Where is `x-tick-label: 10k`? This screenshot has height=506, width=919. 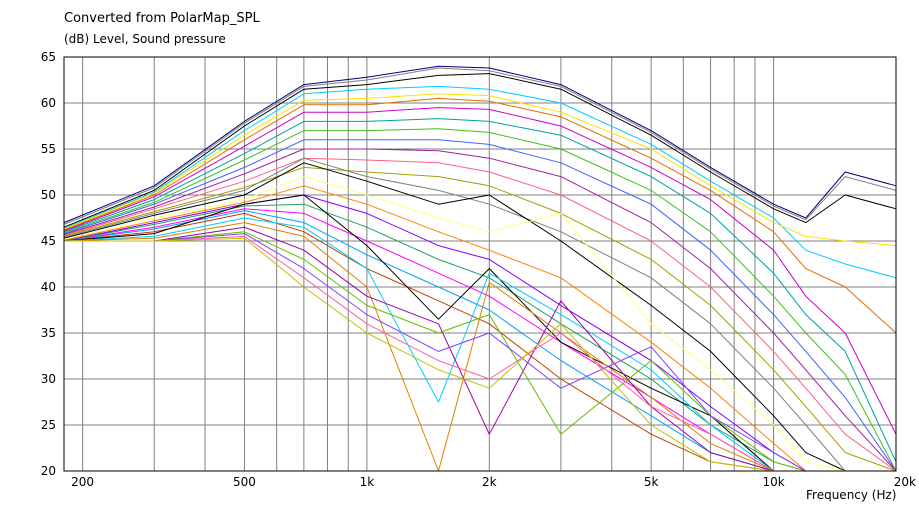 x-tick-label: 10k is located at coordinates (773, 482).